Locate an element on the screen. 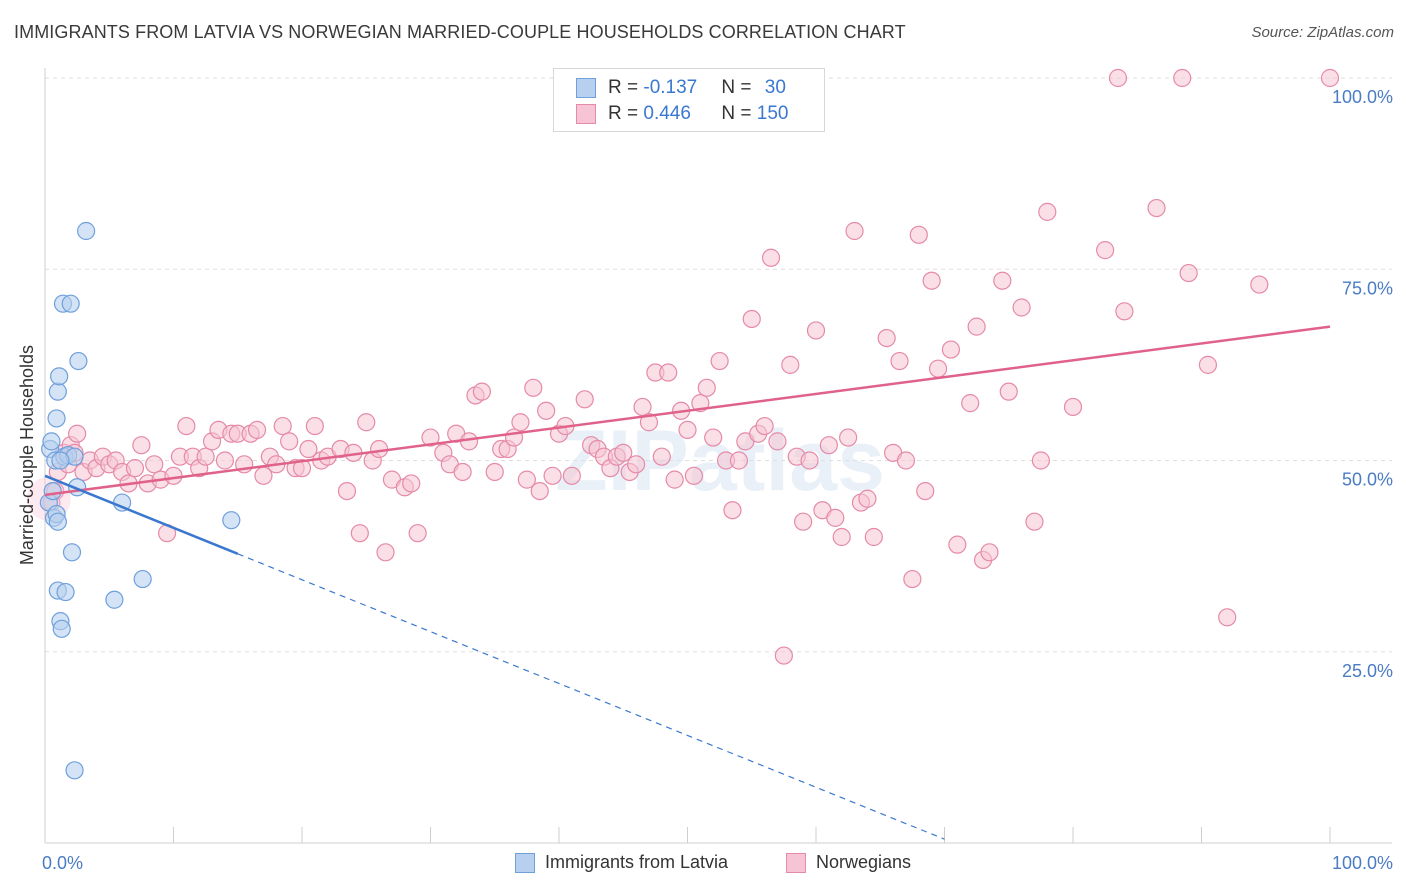 The height and width of the screenshot is (892, 1406). legend-item-norwegians: Norwegians is located at coordinates (848, 862).